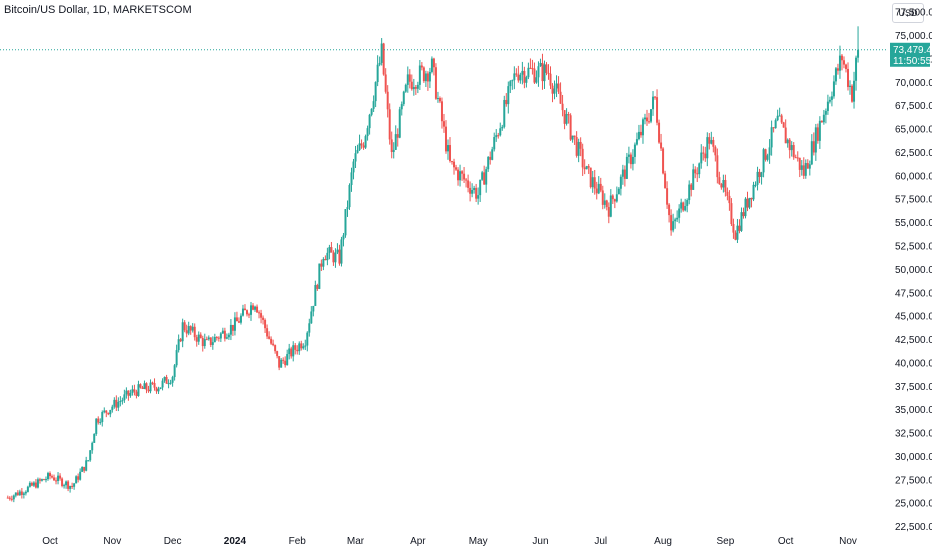 This screenshot has width=932, height=550. What do you see at coordinates (50, 541) in the screenshot?
I see `time-tick-label: Oct` at bounding box center [50, 541].